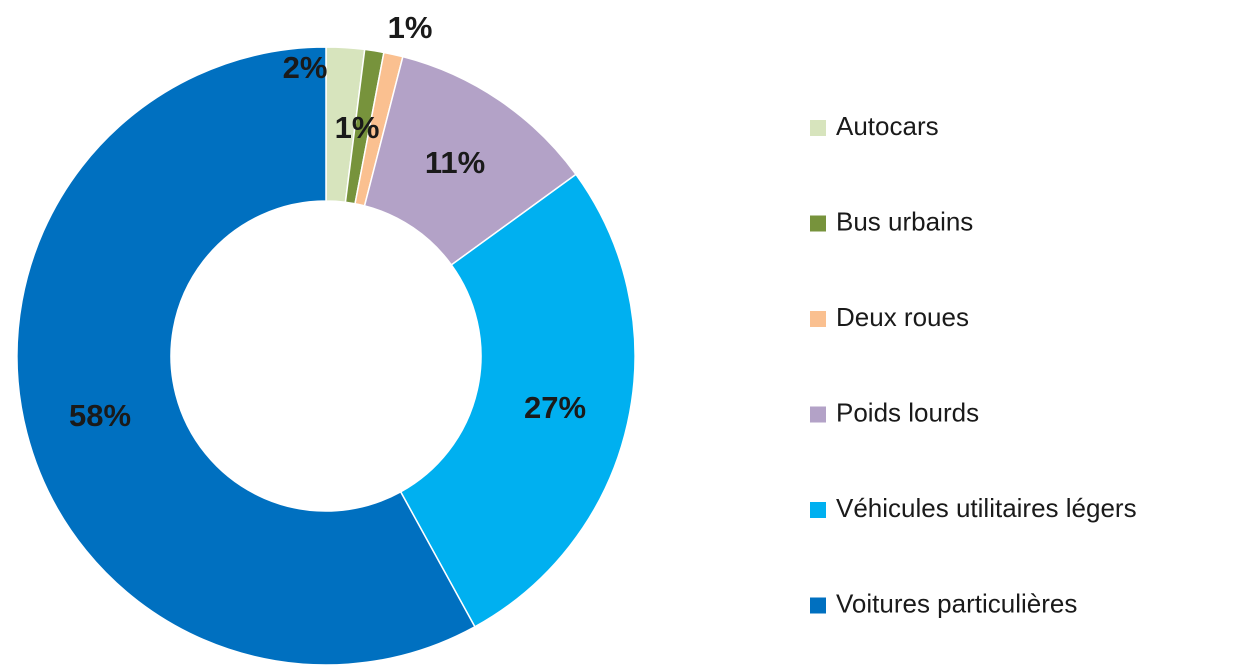  I want to click on legend-label: Véhicules utilitaires légers, so click(986, 508).